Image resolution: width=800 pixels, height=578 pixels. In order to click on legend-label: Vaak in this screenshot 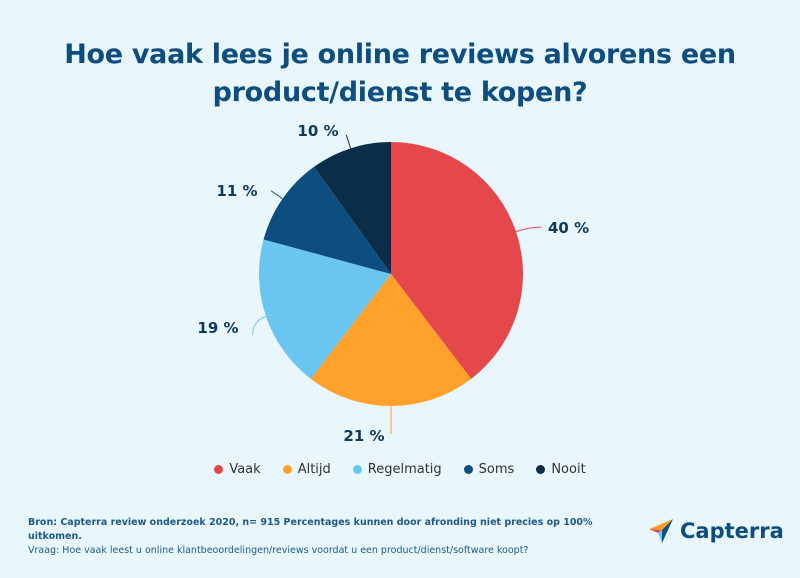, I will do `click(245, 469)`.